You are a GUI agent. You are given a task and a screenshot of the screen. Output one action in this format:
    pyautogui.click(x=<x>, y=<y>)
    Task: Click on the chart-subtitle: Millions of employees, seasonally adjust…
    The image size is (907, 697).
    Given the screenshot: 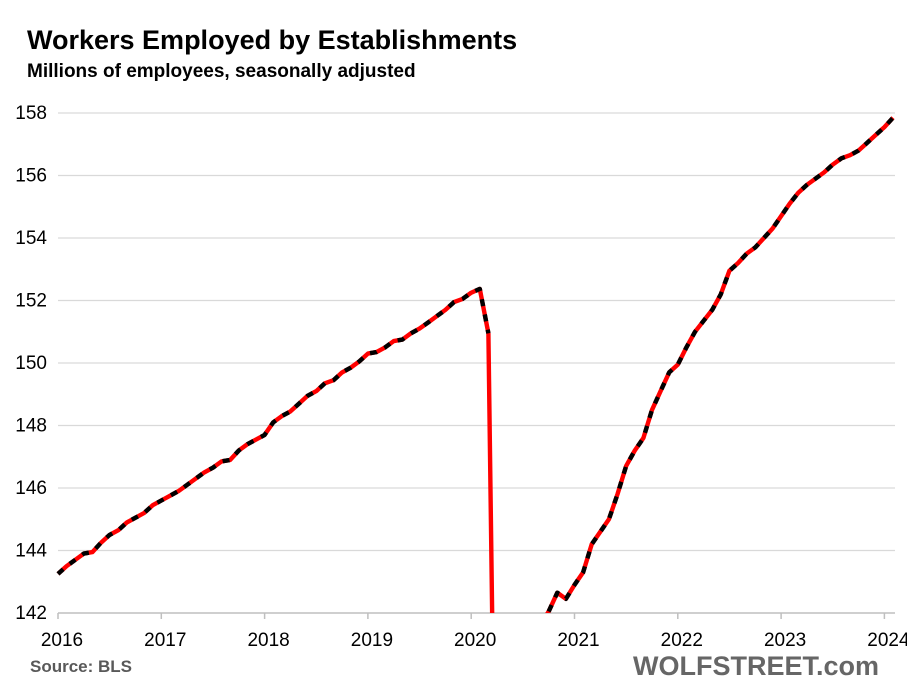 What is the action you would take?
    pyautogui.click(x=221, y=71)
    